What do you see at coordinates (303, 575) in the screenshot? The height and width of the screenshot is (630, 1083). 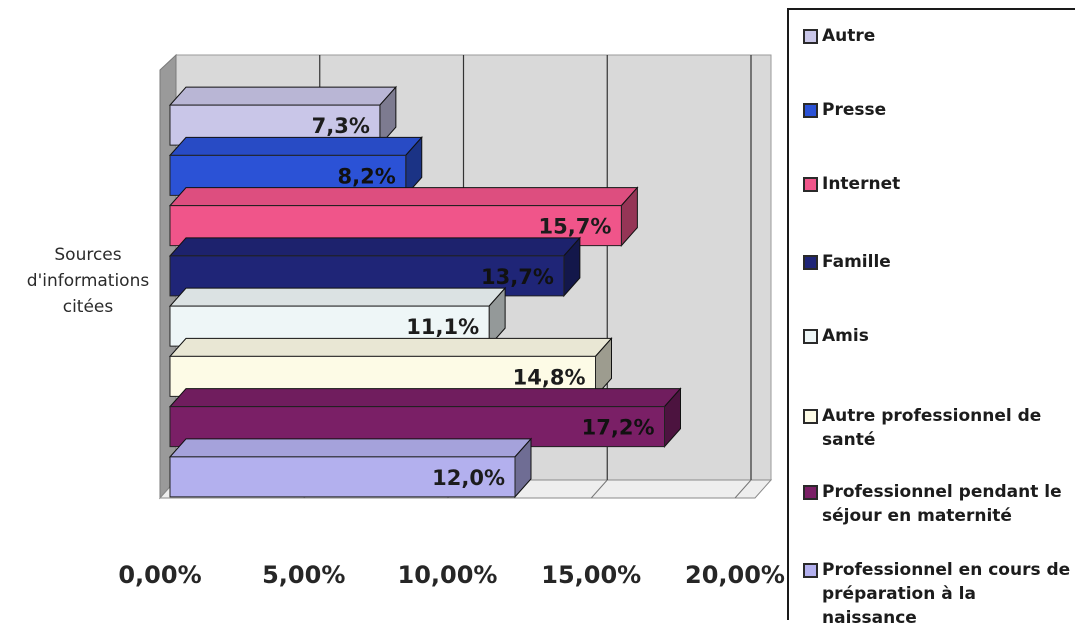 I see `x-tick-label-1: 5,00%` at bounding box center [303, 575].